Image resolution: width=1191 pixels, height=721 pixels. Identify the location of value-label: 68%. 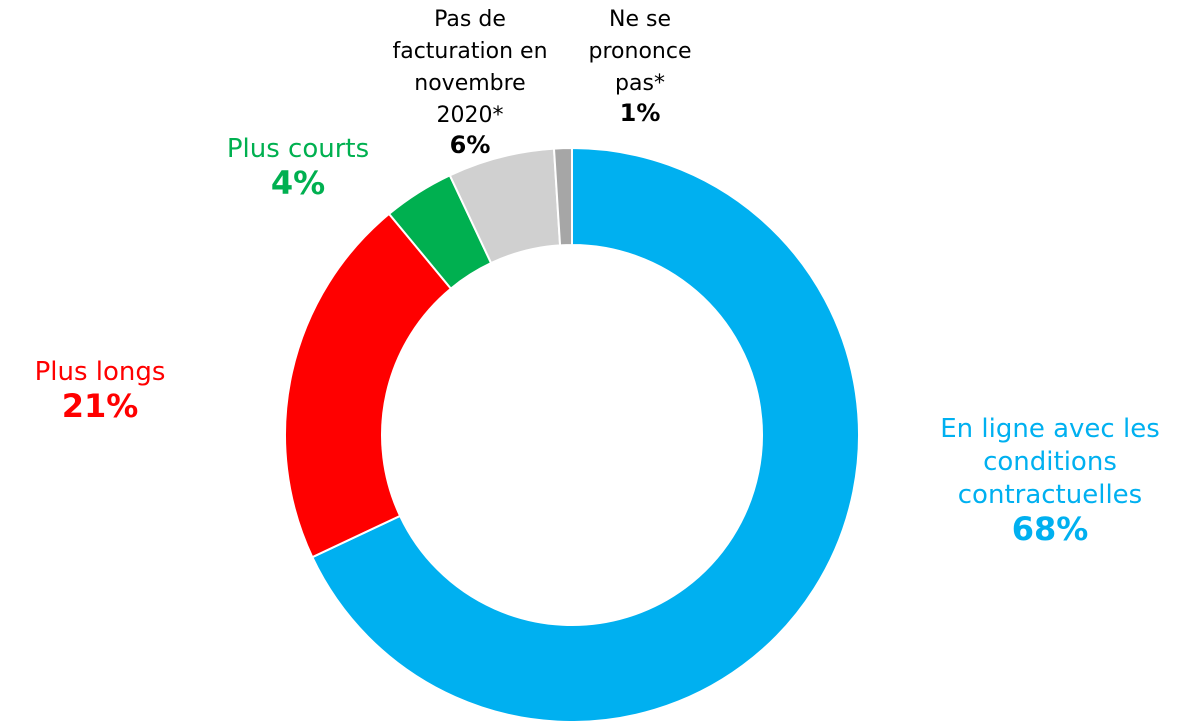
(1050, 529).